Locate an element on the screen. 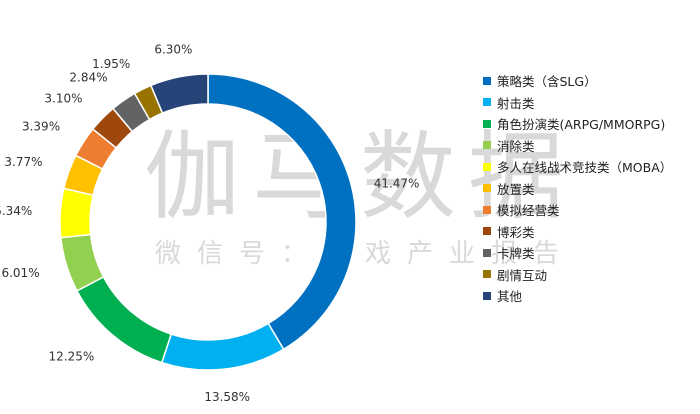 This screenshot has width=700, height=414. legend-item-7: 博彩类 is located at coordinates (577, 232).